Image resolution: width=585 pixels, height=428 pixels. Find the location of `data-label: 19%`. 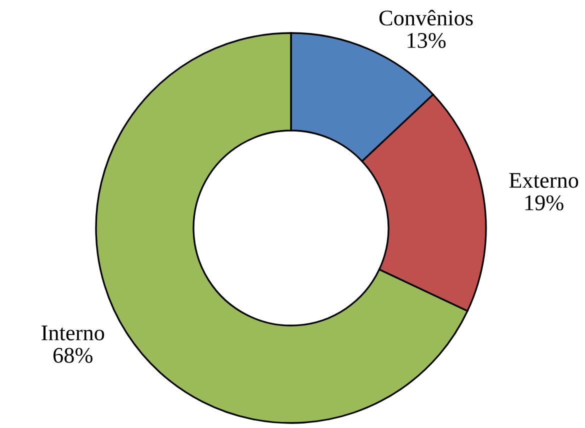

data-label: 19% is located at coordinates (544, 202).